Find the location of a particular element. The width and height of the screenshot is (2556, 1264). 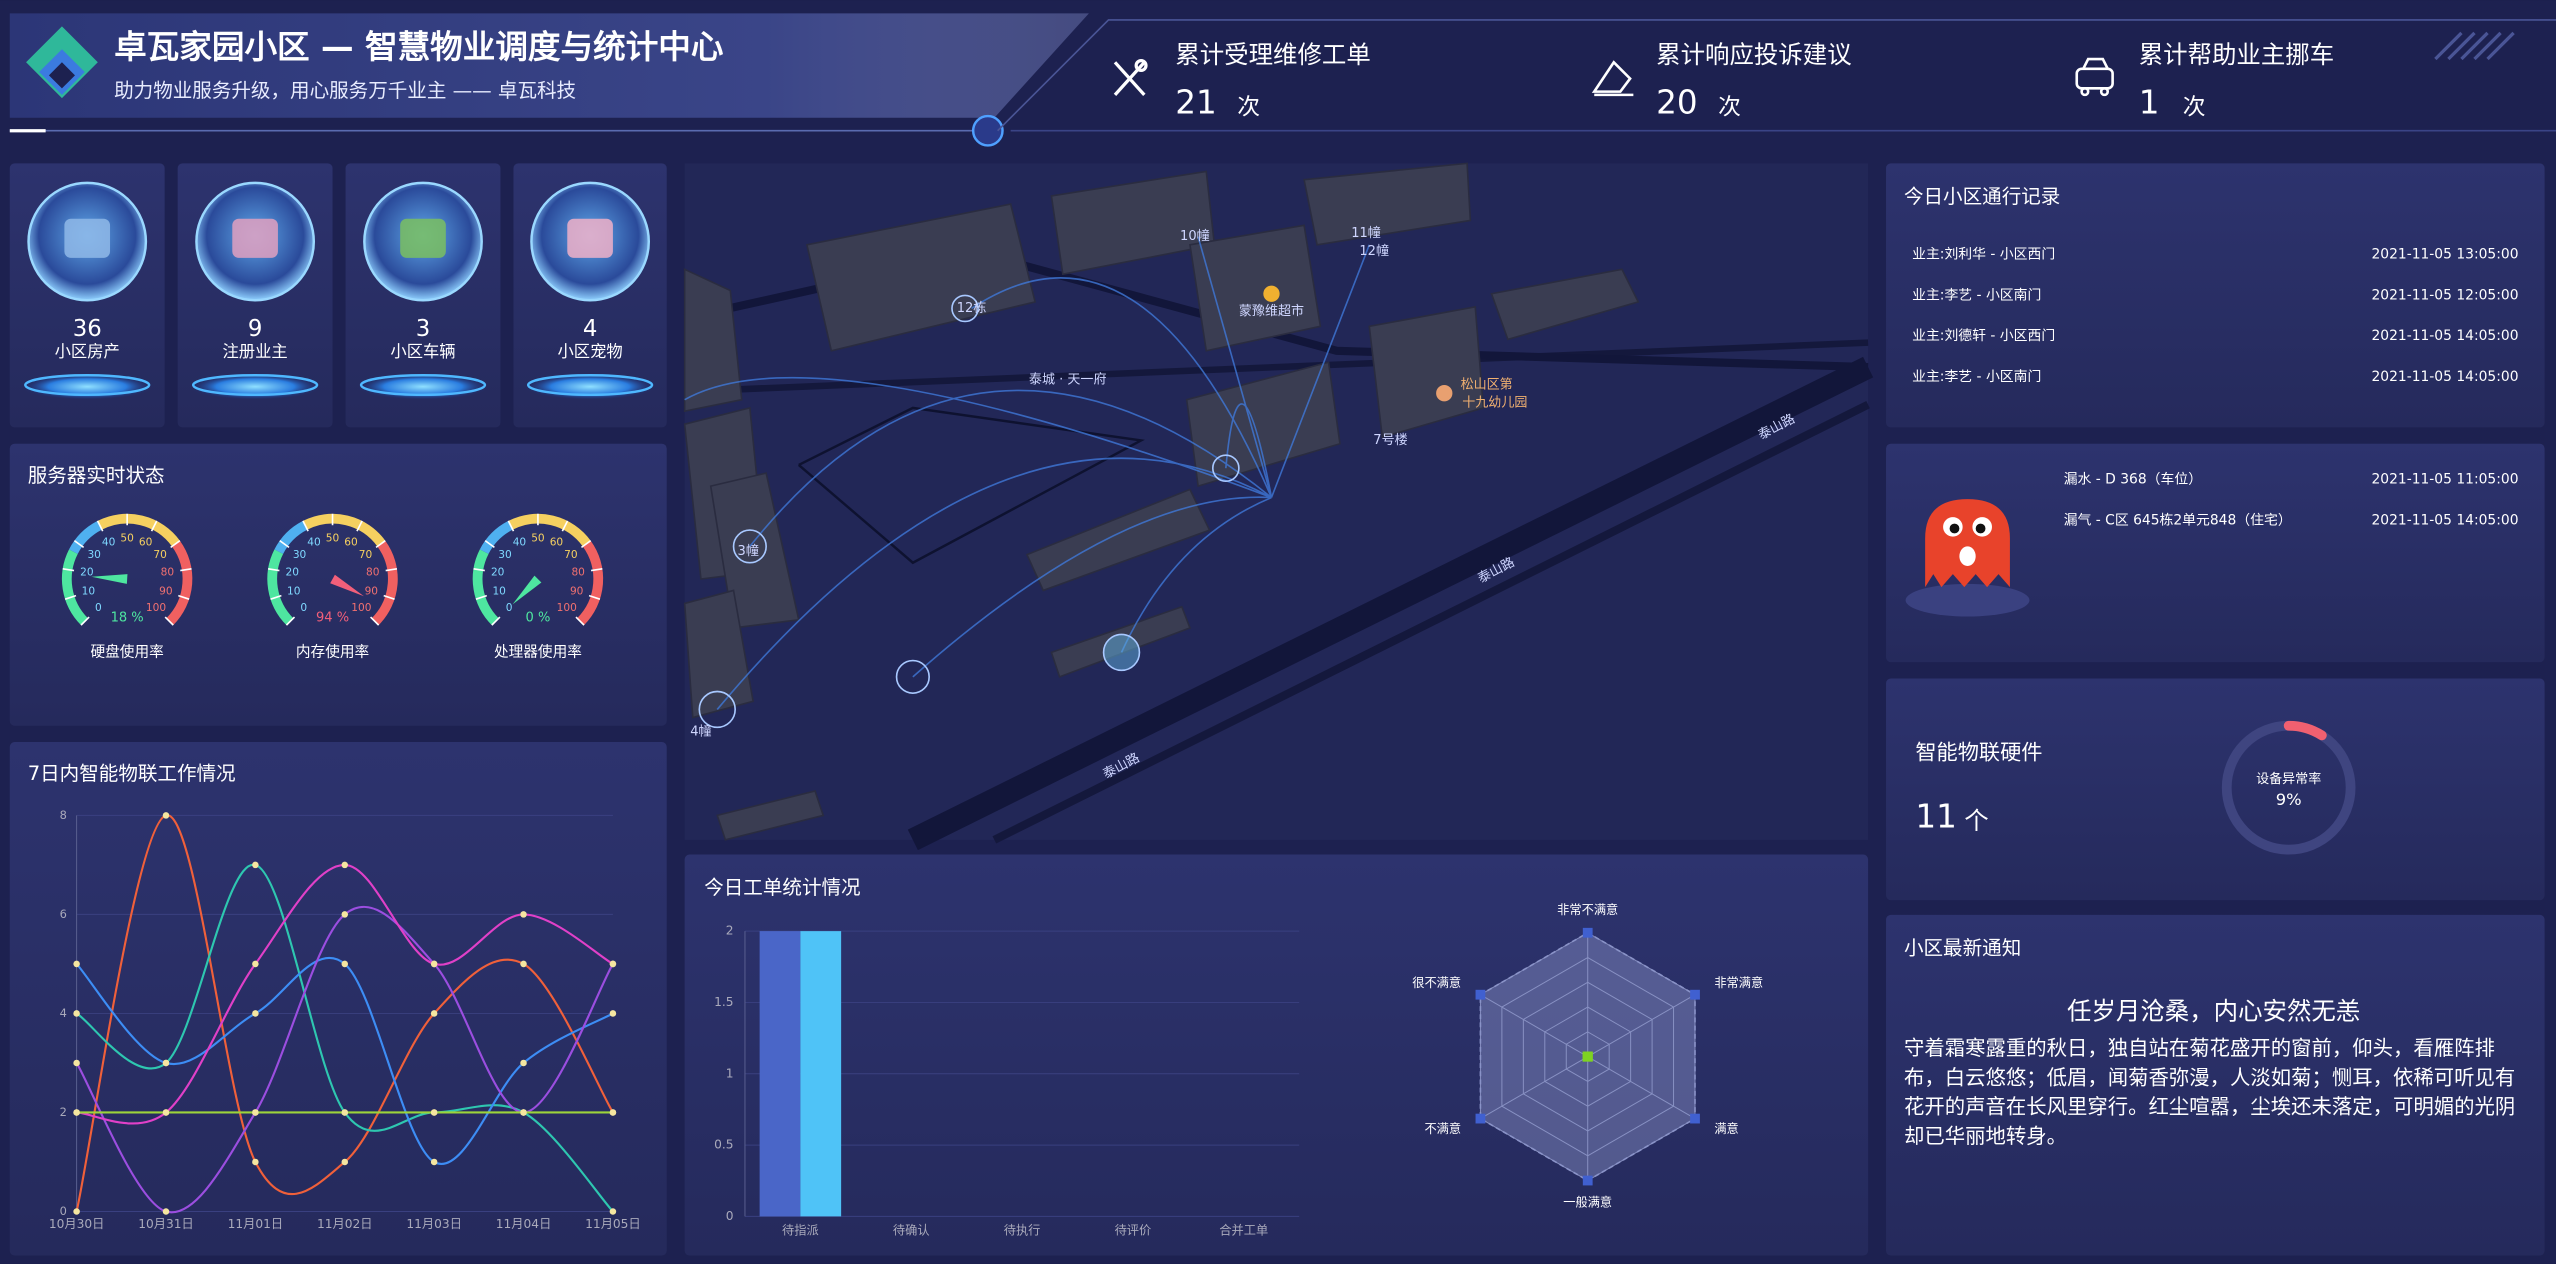

gauge-value: 0 % is located at coordinates (538, 618).